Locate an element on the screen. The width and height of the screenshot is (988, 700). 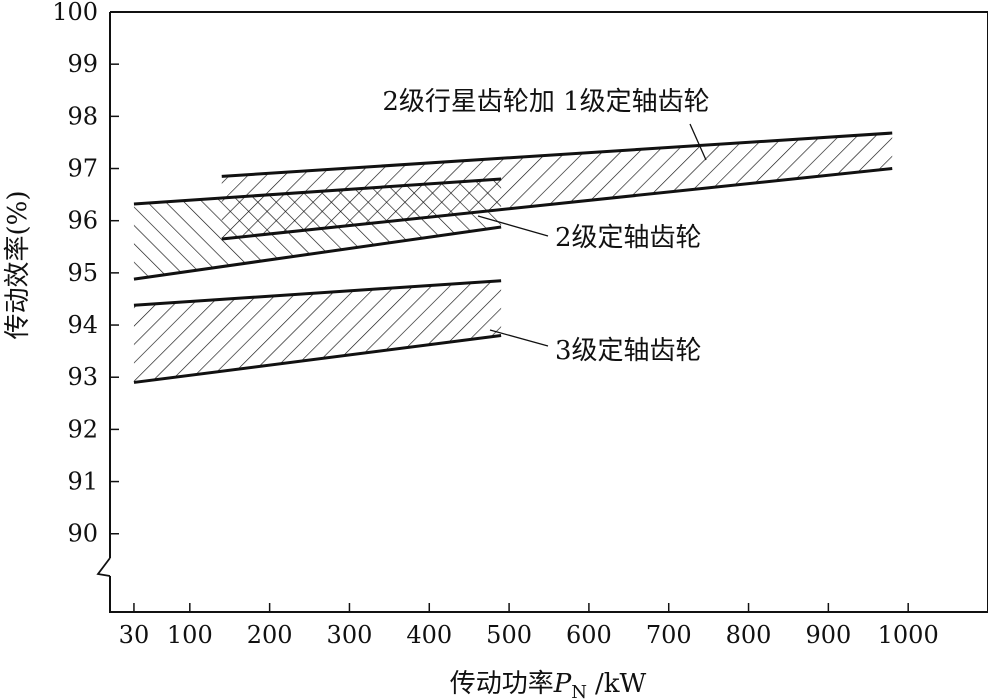
band-1-leader-line is located at coordinates (698, 142).